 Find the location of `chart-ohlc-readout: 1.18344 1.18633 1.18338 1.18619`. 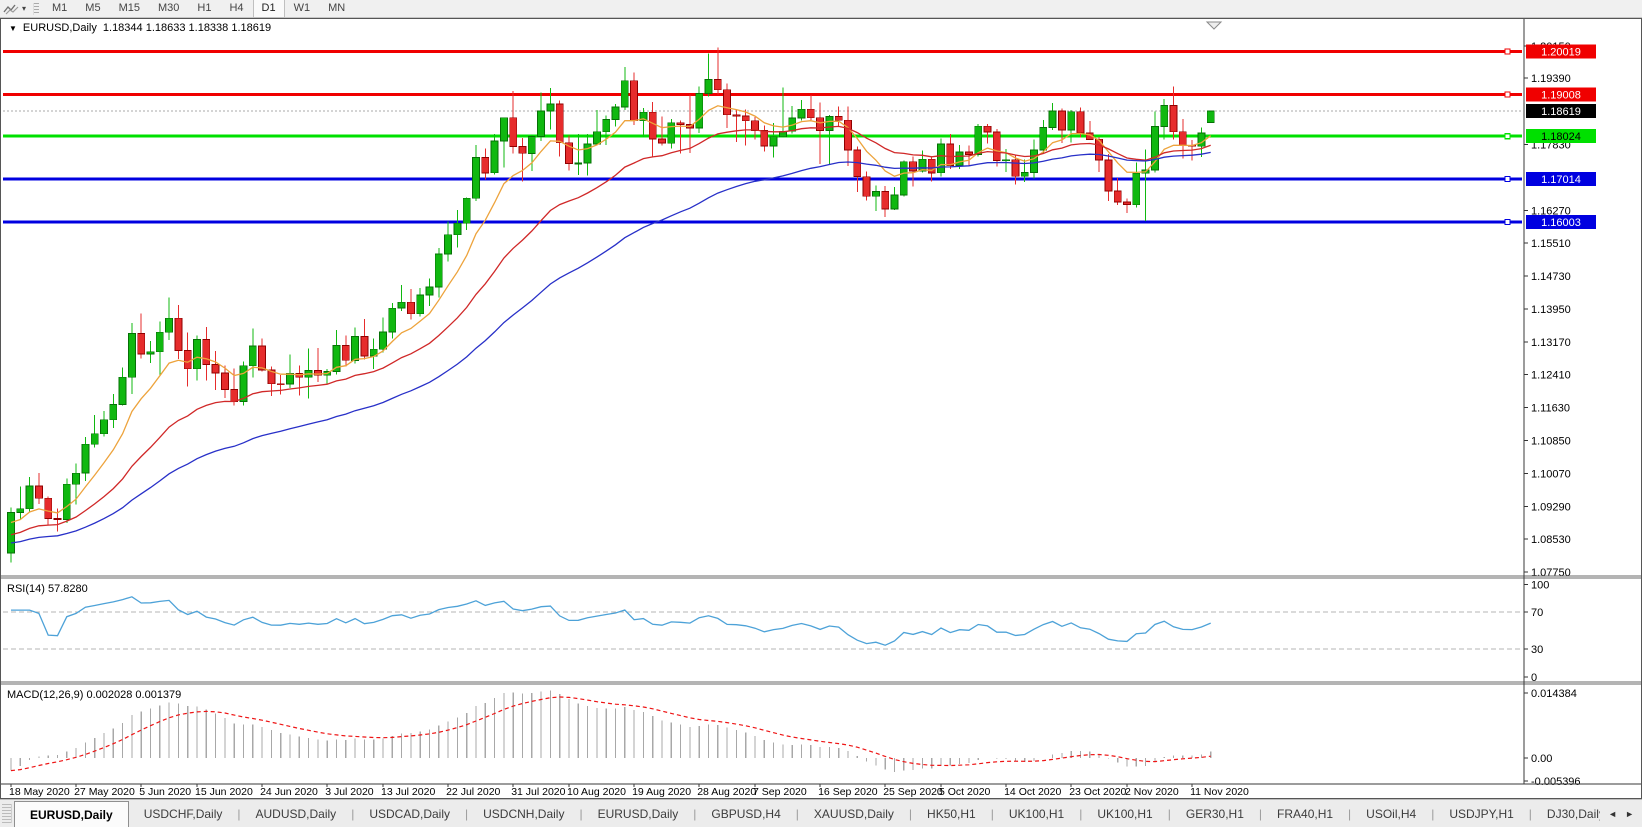

chart-ohlc-readout: 1.18344 1.18633 1.18338 1.18619 is located at coordinates (187, 28).